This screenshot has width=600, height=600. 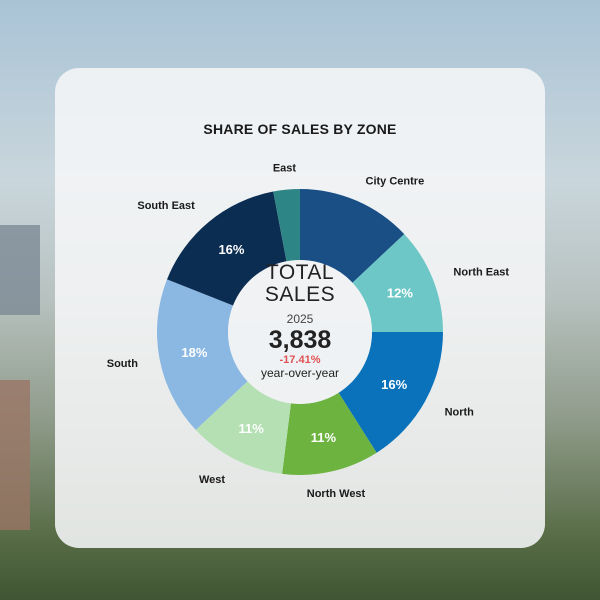 What do you see at coordinates (300, 373) in the screenshot?
I see `center-change-label: year-over-year` at bounding box center [300, 373].